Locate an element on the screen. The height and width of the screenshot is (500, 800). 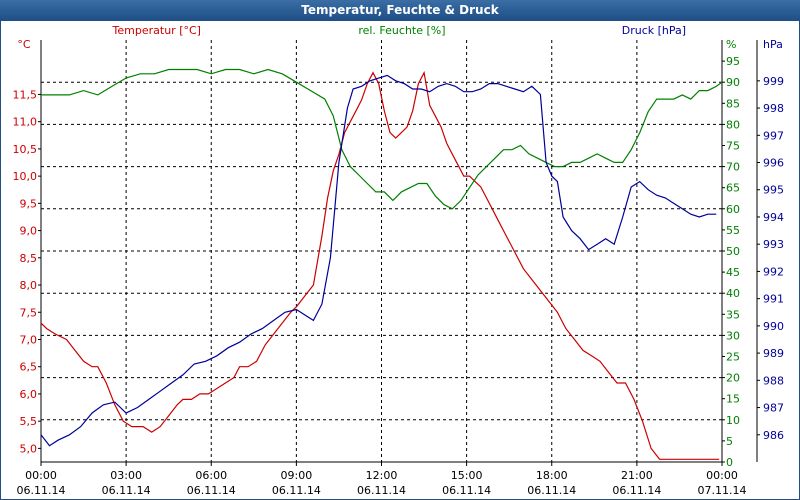
y-tick-pressure: 990 is located at coordinates (773, 326).